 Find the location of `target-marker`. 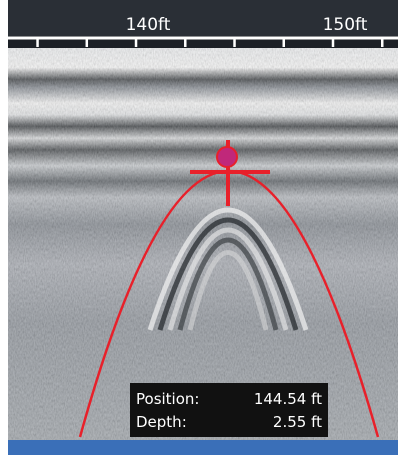

target-marker is located at coordinates (227, 157).